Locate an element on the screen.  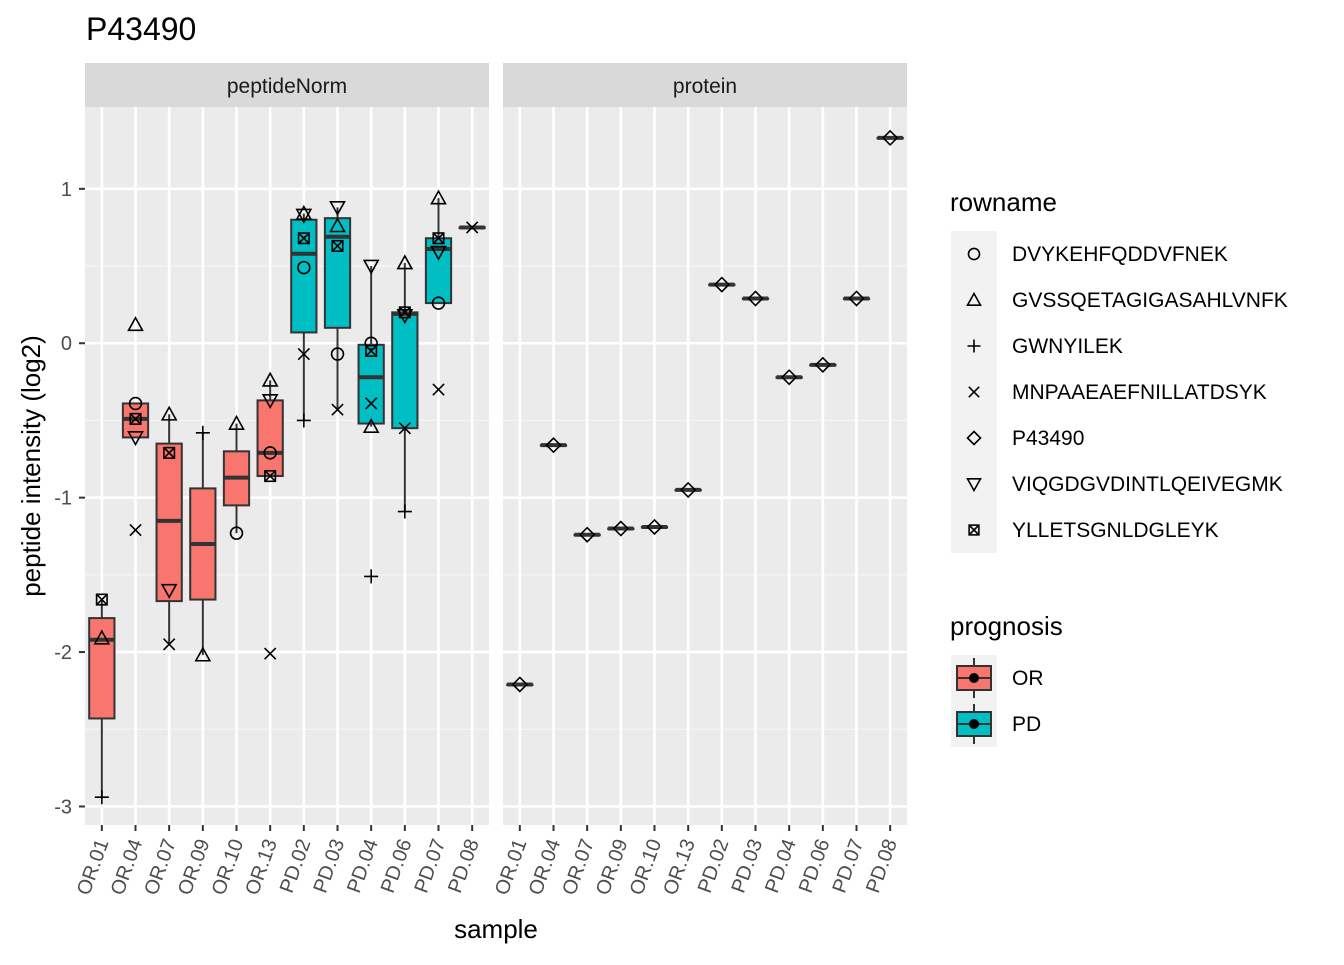
box-OR.13 is located at coordinates (688, 489).